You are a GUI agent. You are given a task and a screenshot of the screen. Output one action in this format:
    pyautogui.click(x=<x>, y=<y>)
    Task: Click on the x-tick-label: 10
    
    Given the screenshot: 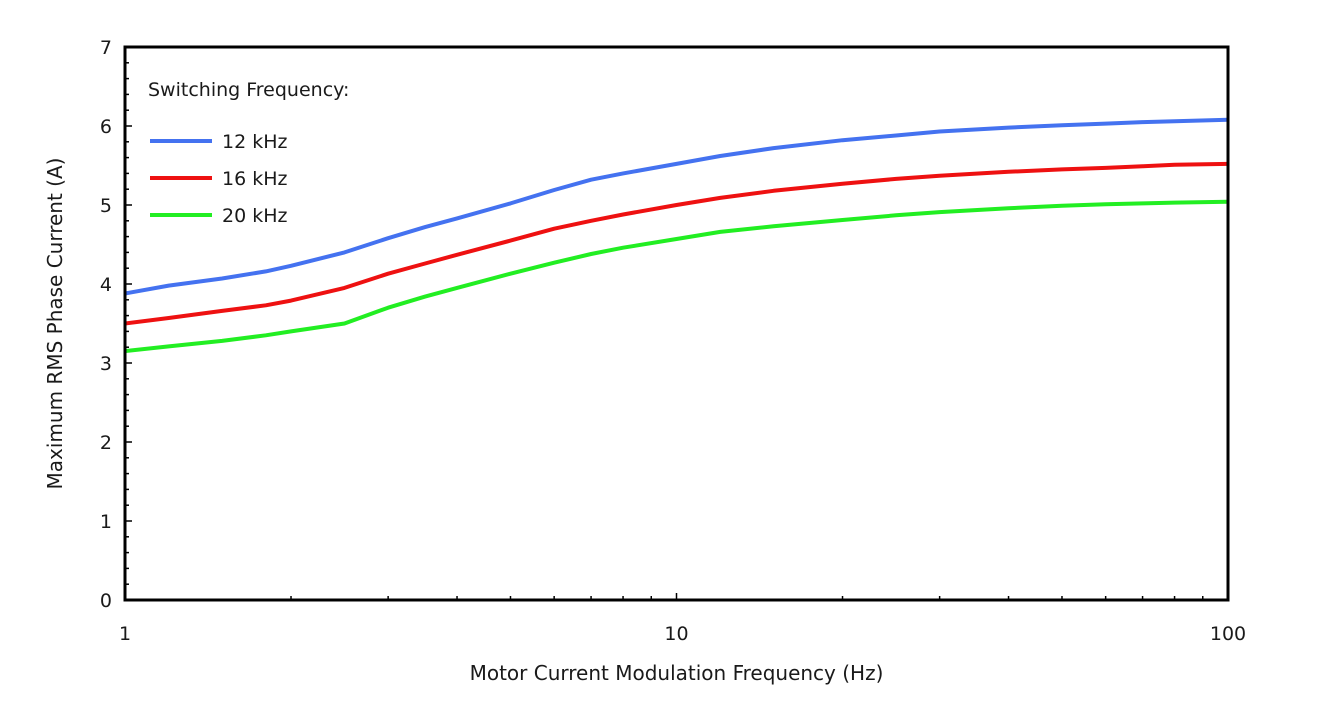 What is the action you would take?
    pyautogui.click(x=676, y=634)
    